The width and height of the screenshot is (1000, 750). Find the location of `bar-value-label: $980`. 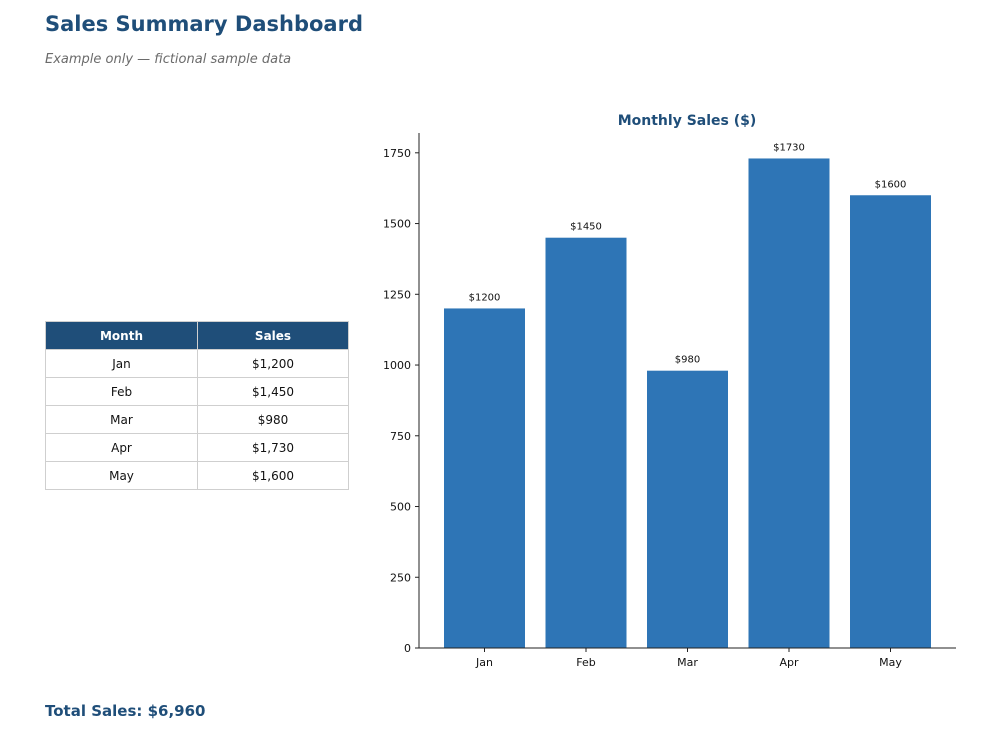

bar-value-label: $980 is located at coordinates (687, 360).